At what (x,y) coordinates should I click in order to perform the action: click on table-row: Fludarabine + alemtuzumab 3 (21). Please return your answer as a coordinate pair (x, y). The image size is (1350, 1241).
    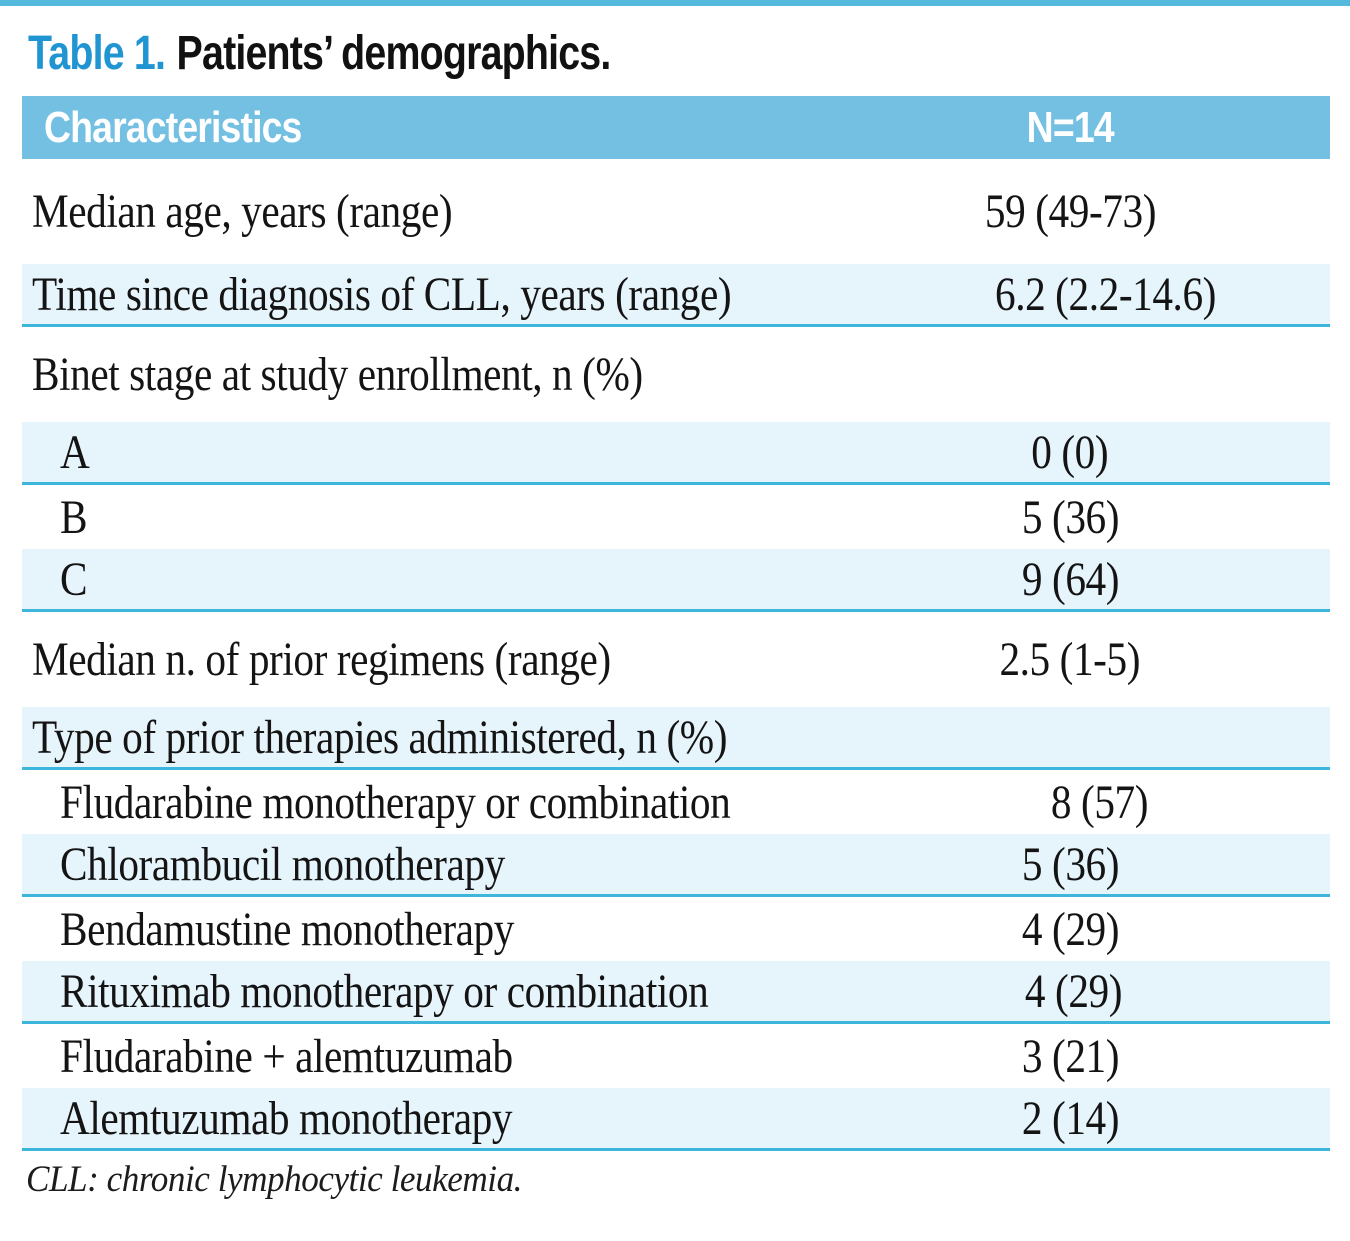
    Looking at the image, I should click on (676, 1056).